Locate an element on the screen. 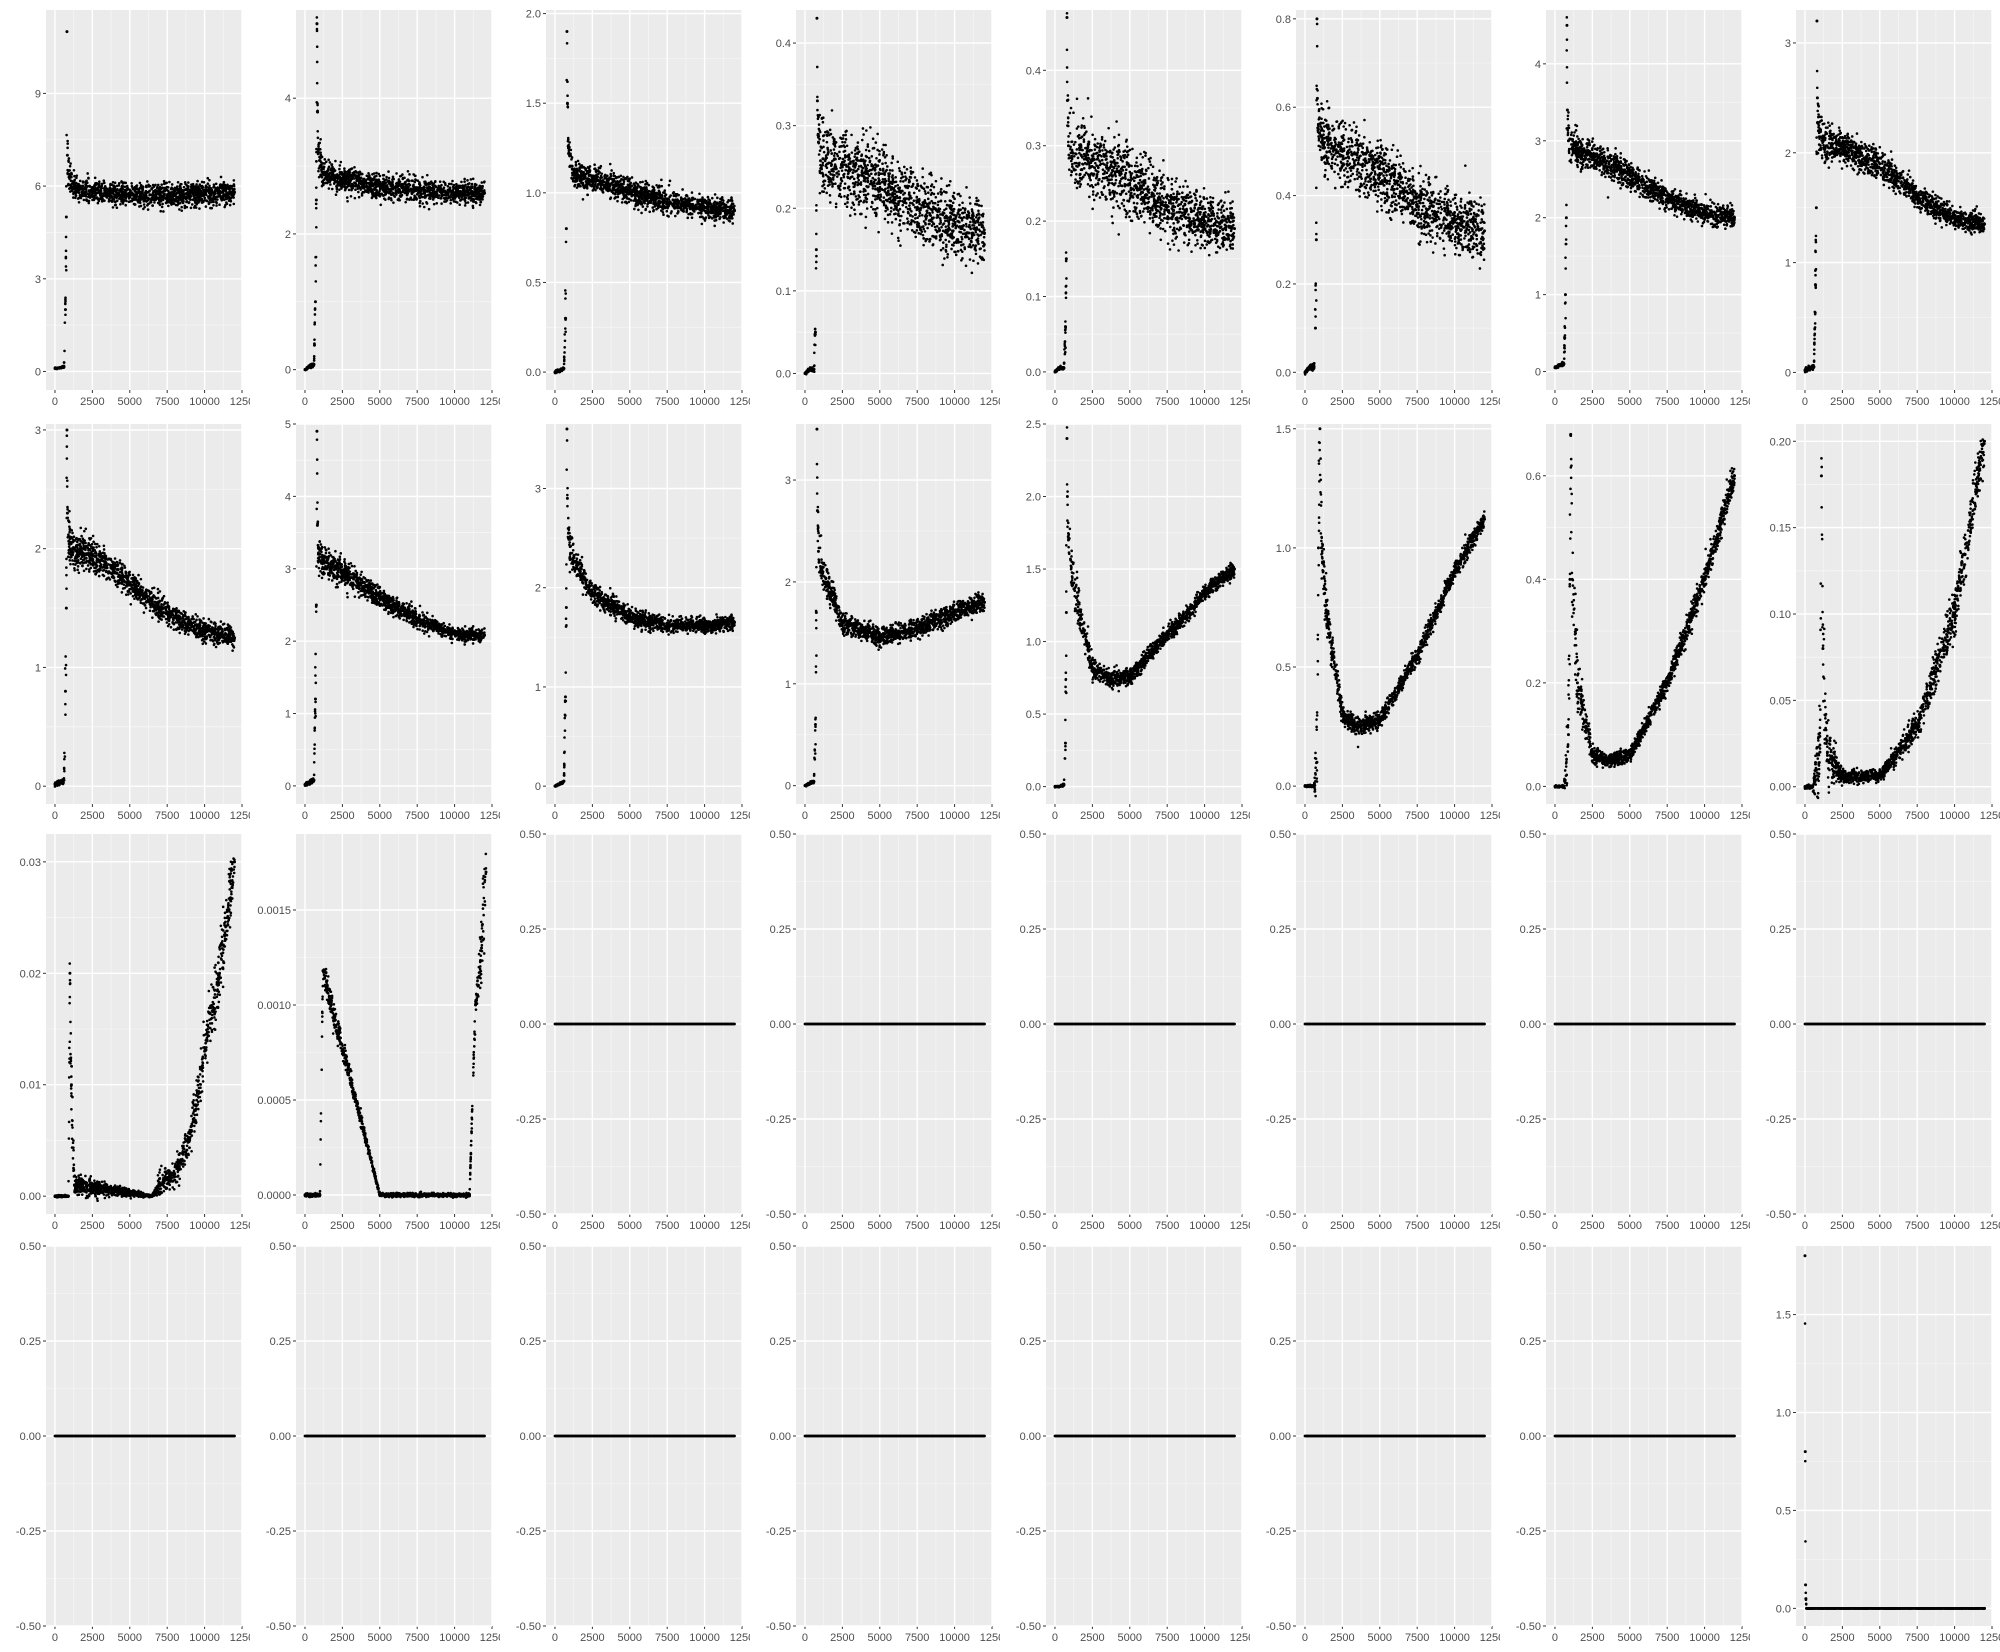 Image resolution: width=2000 pixels, height=1652 pixels. y-tick-label: 4 is located at coordinates (288, 99).